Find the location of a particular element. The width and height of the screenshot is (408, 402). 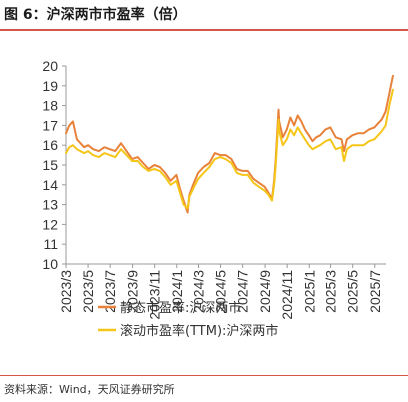

legend-label-1: 静态市盈率:沪深两市 is located at coordinates (180, 308).